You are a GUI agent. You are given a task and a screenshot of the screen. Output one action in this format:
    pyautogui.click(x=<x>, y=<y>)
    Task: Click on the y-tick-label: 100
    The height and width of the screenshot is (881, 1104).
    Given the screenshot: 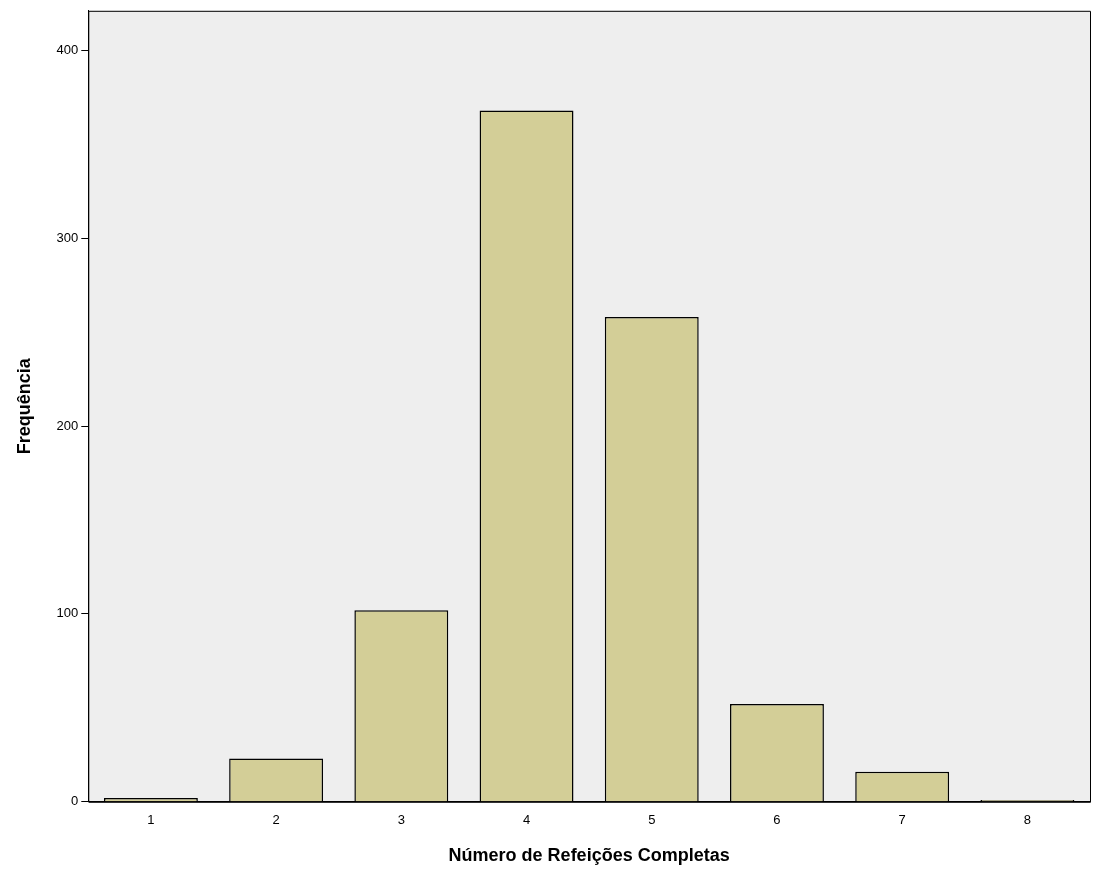 What is the action you would take?
    pyautogui.click(x=67, y=613)
    